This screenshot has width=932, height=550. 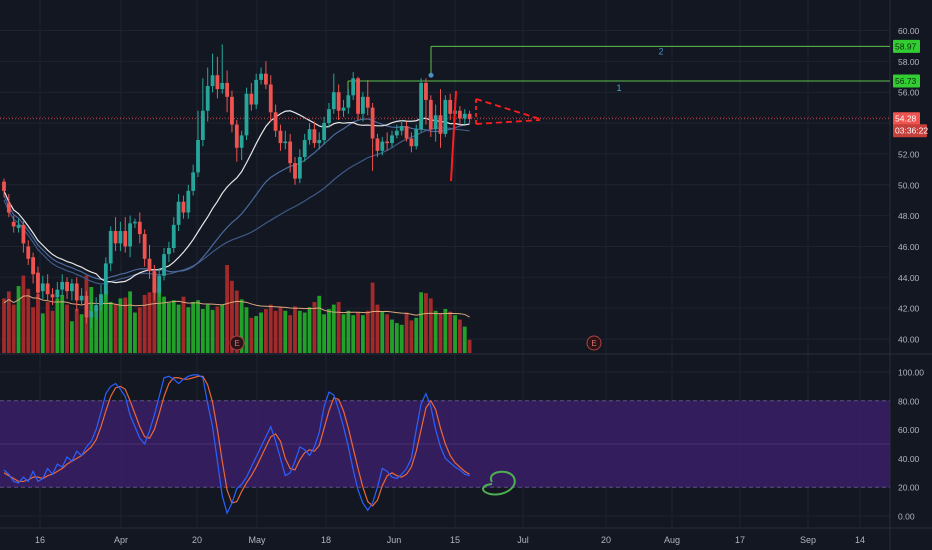 I want to click on countdown-badge-bg, so click(x=910, y=131).